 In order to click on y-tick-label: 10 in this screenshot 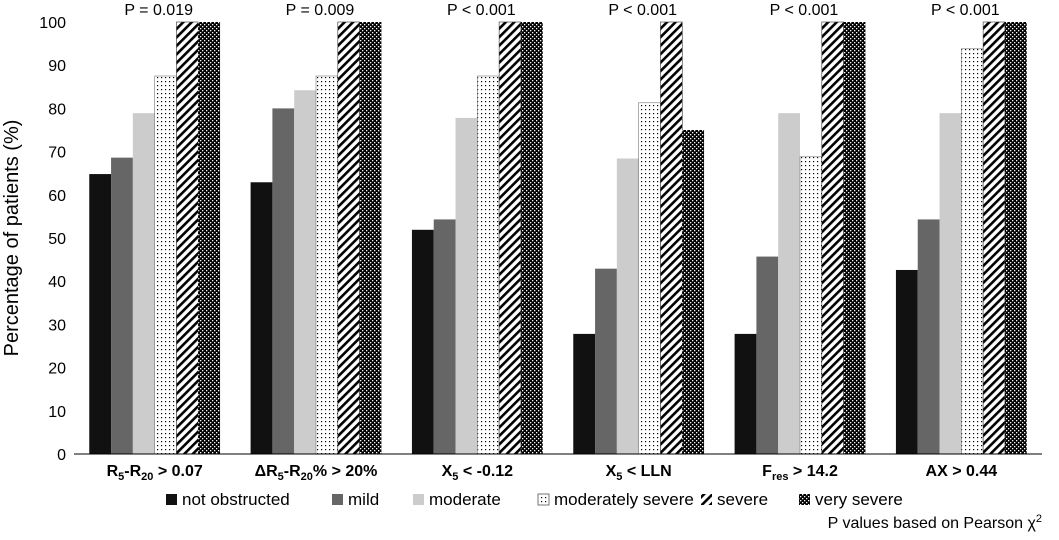, I will do `click(57, 412)`.